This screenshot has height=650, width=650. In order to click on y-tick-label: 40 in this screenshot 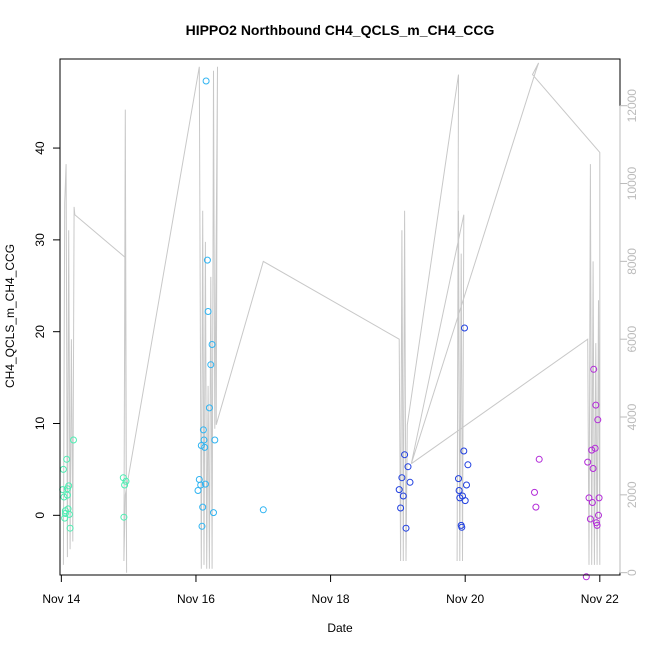, I will do `click(40, 148)`.